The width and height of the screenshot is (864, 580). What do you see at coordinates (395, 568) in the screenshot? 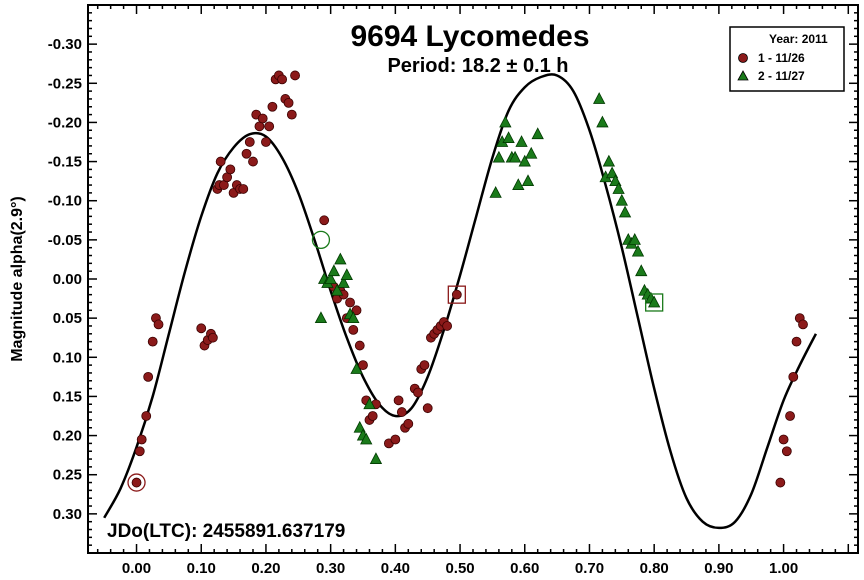
I see `x-tick-label: 0.40` at bounding box center [395, 568].